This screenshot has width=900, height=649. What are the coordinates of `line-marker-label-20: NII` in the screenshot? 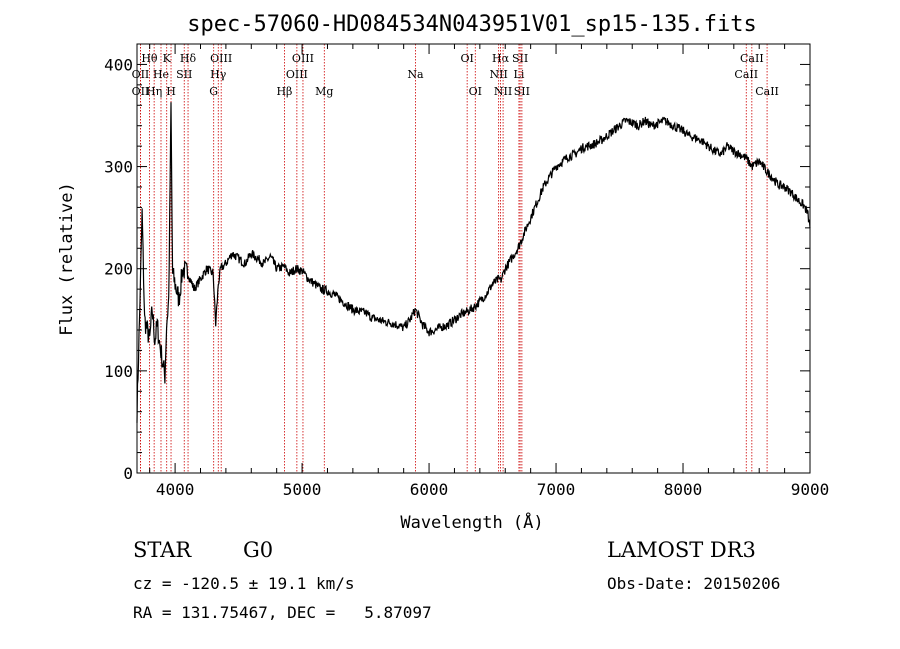 It's located at (498, 74).